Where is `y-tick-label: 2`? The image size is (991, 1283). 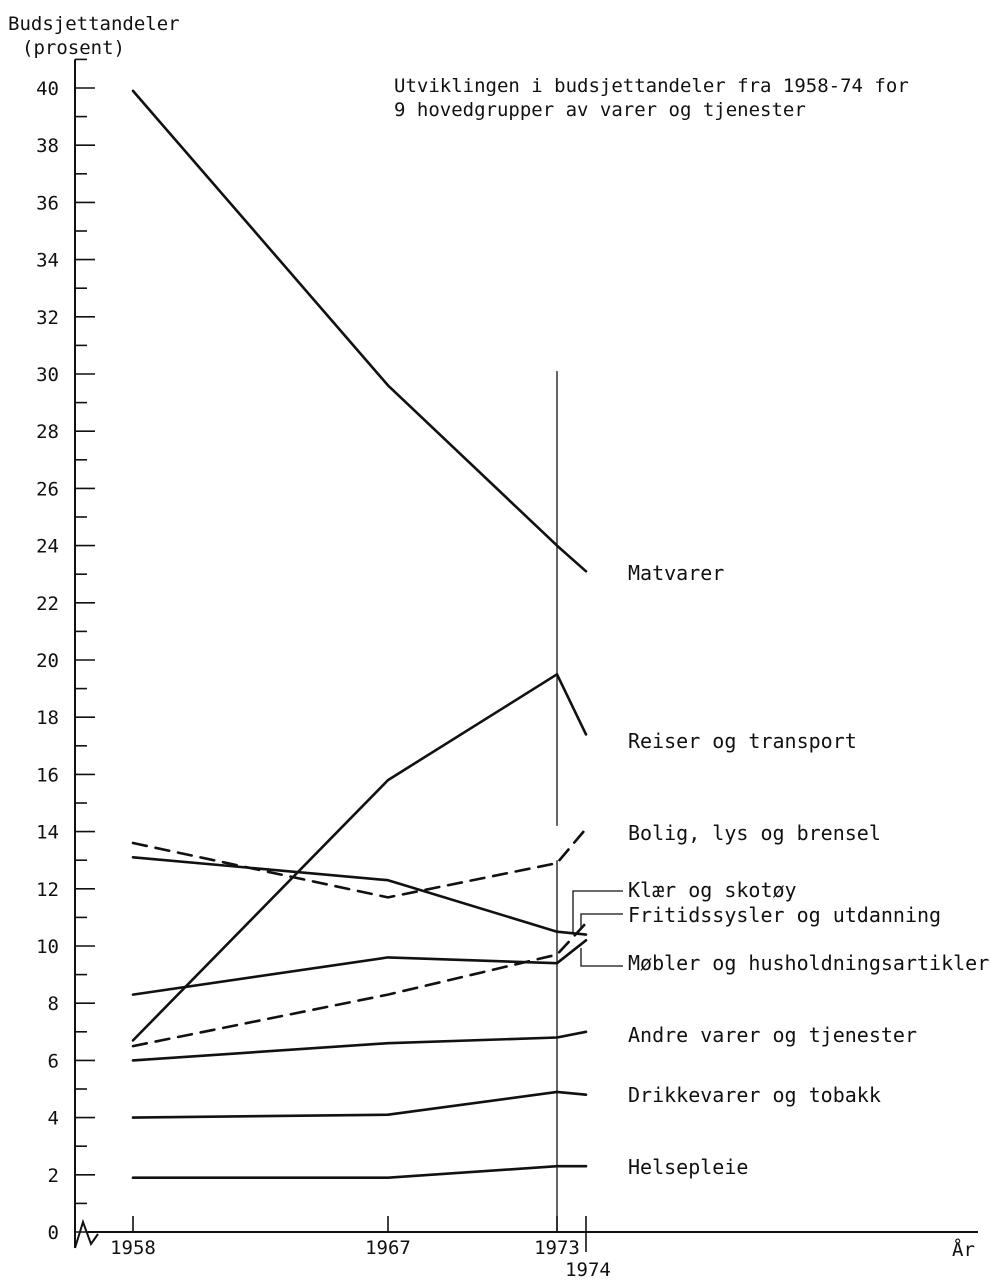
y-tick-label: 2 is located at coordinates (53, 1176).